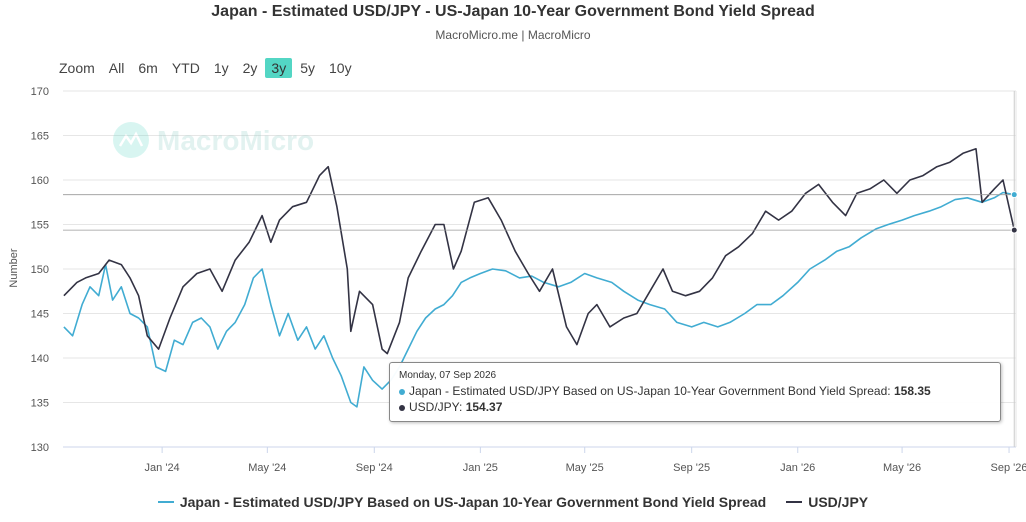  Describe the element at coordinates (40, 404) in the screenshot. I see `y-tick-label: 135` at that location.